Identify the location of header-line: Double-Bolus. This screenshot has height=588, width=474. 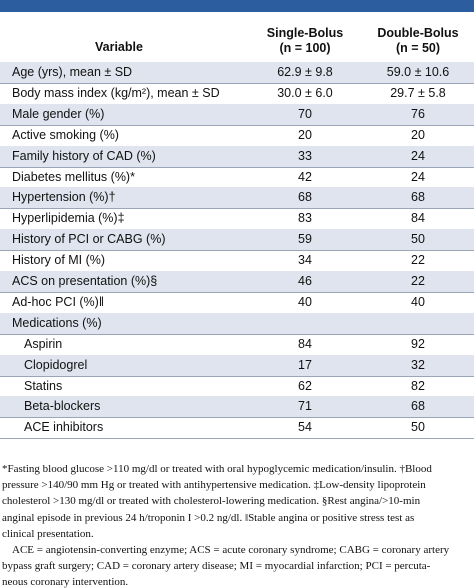
(418, 33).